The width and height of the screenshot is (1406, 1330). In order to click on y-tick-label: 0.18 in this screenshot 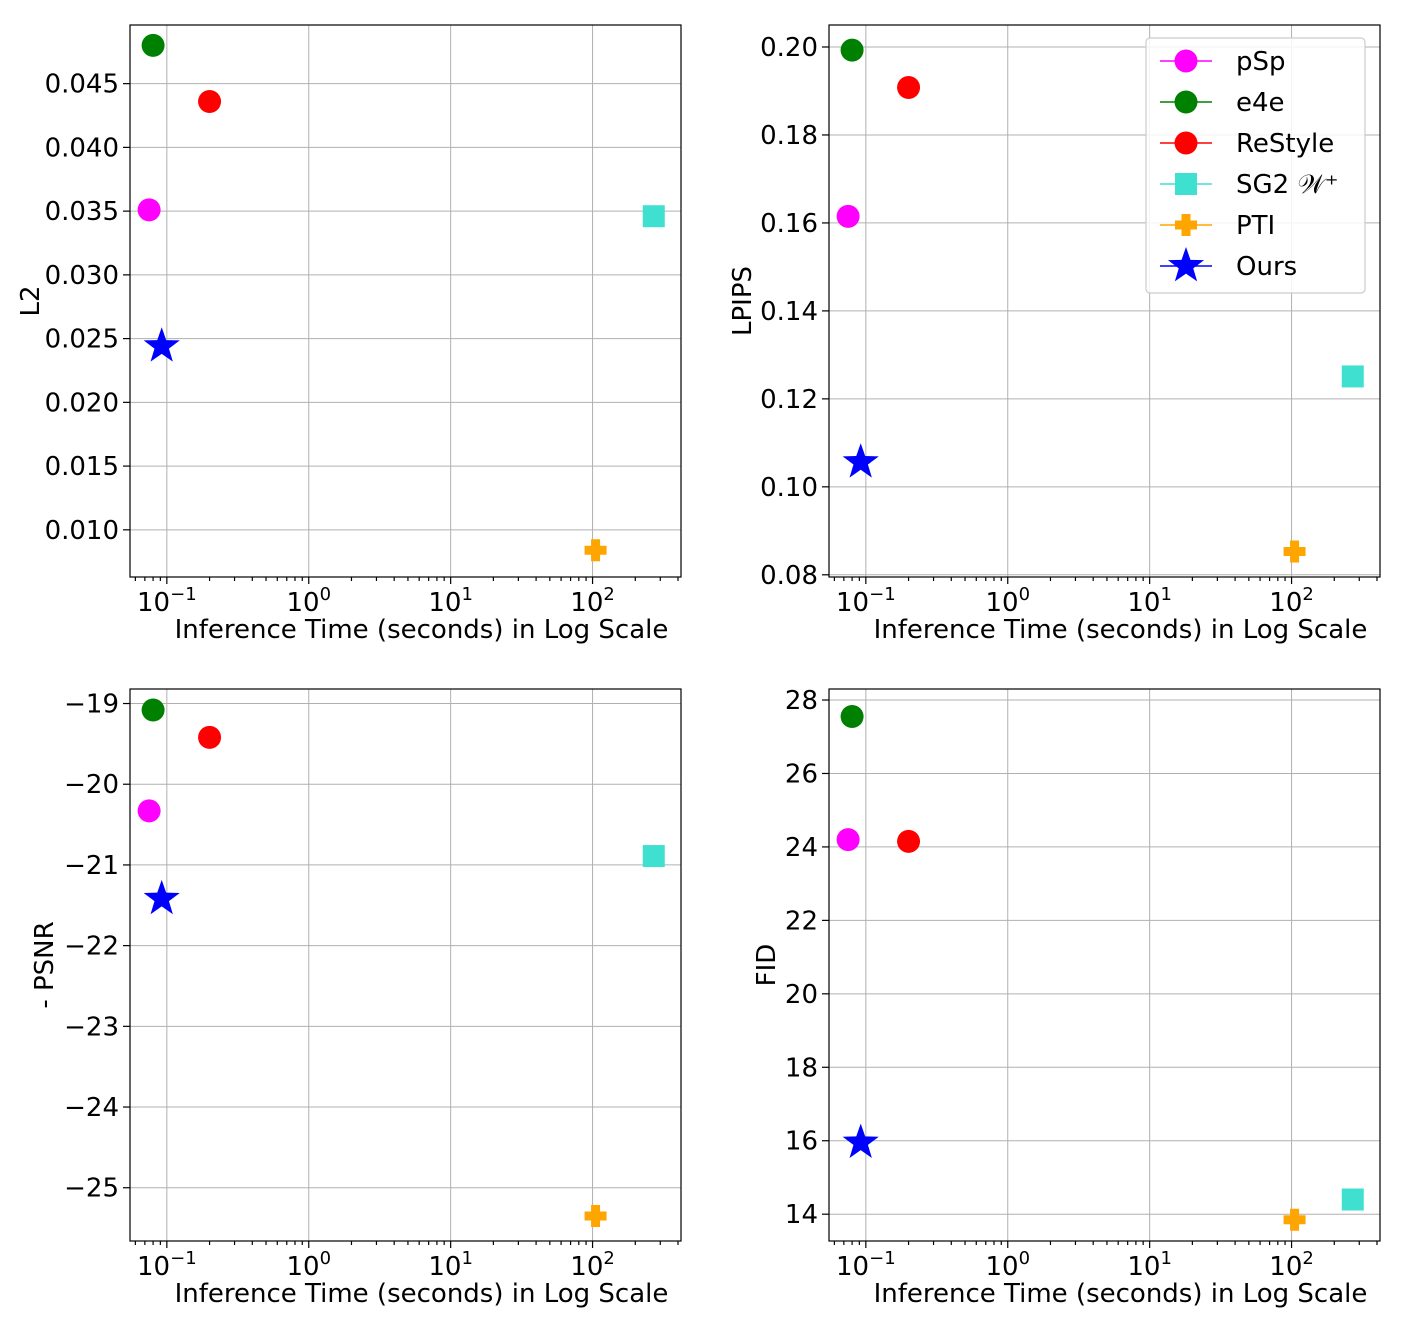, I will do `click(789, 136)`.